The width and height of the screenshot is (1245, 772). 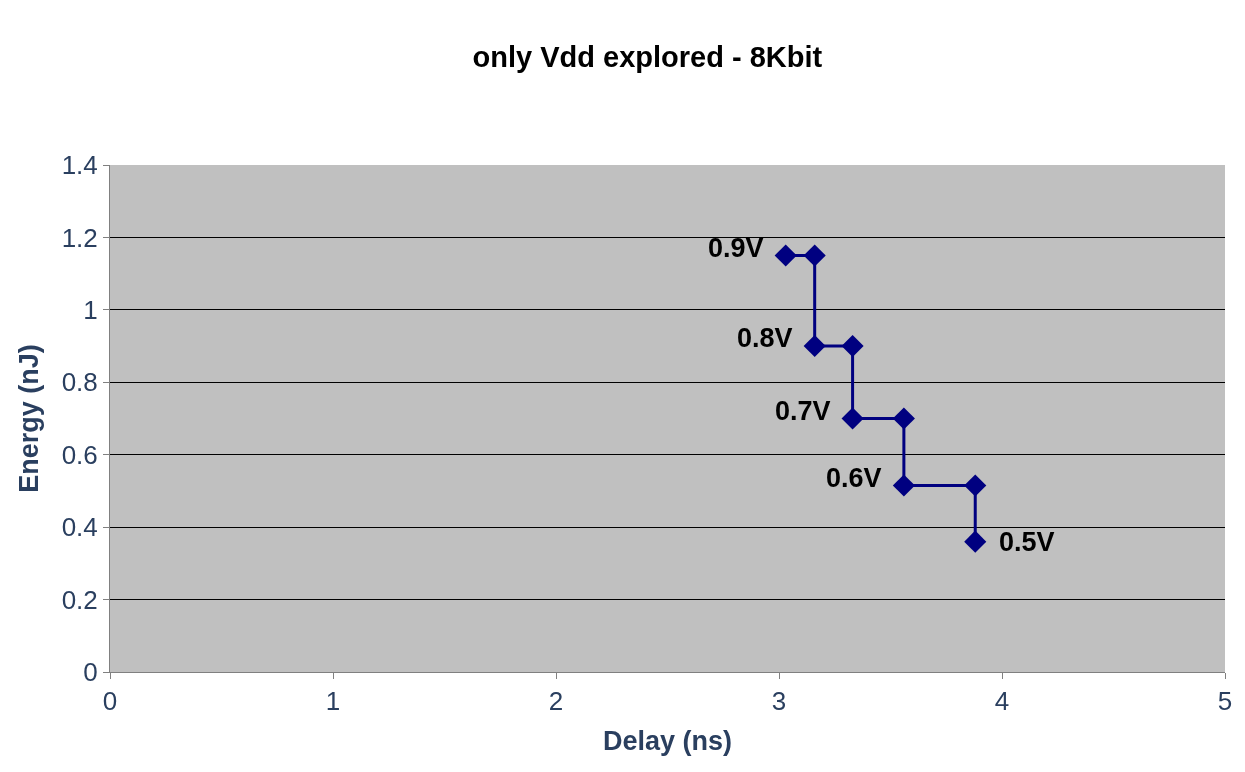 What do you see at coordinates (28, 418) in the screenshot?
I see `y-axis-title: Energy (nJ)` at bounding box center [28, 418].